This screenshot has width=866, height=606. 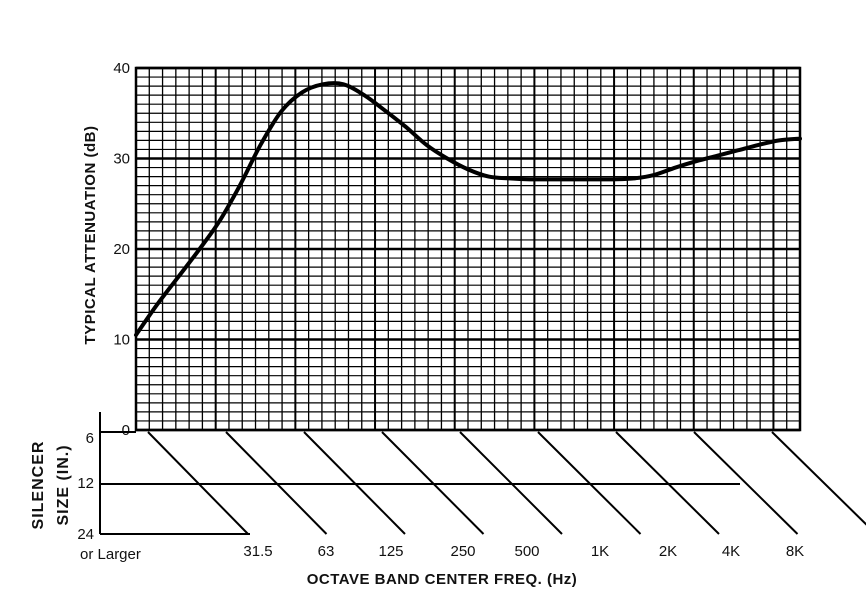 What do you see at coordinates (85, 483) in the screenshot?
I see `silencer-tick-12: 12` at bounding box center [85, 483].